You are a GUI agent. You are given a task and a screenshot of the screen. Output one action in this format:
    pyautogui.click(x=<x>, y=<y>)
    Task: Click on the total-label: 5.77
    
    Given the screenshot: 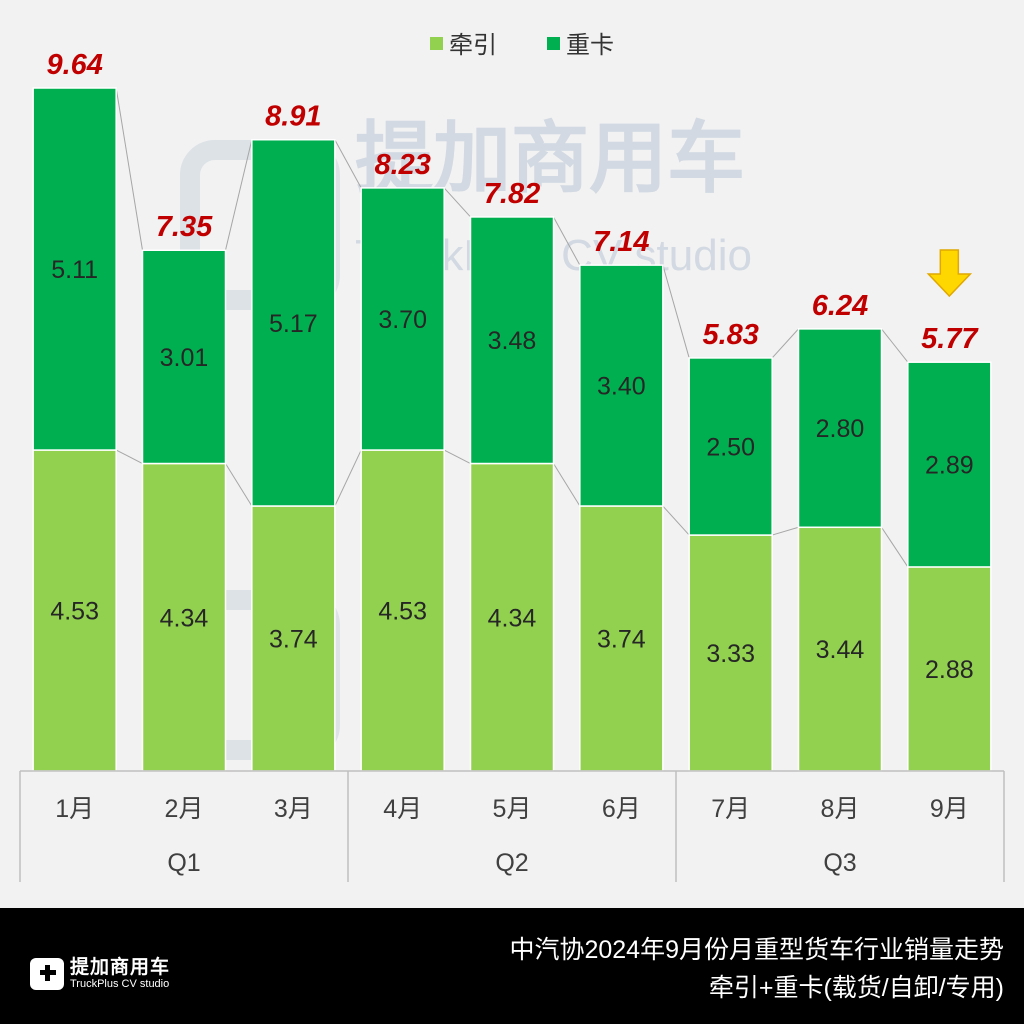 What is the action you would take?
    pyautogui.click(x=950, y=339)
    